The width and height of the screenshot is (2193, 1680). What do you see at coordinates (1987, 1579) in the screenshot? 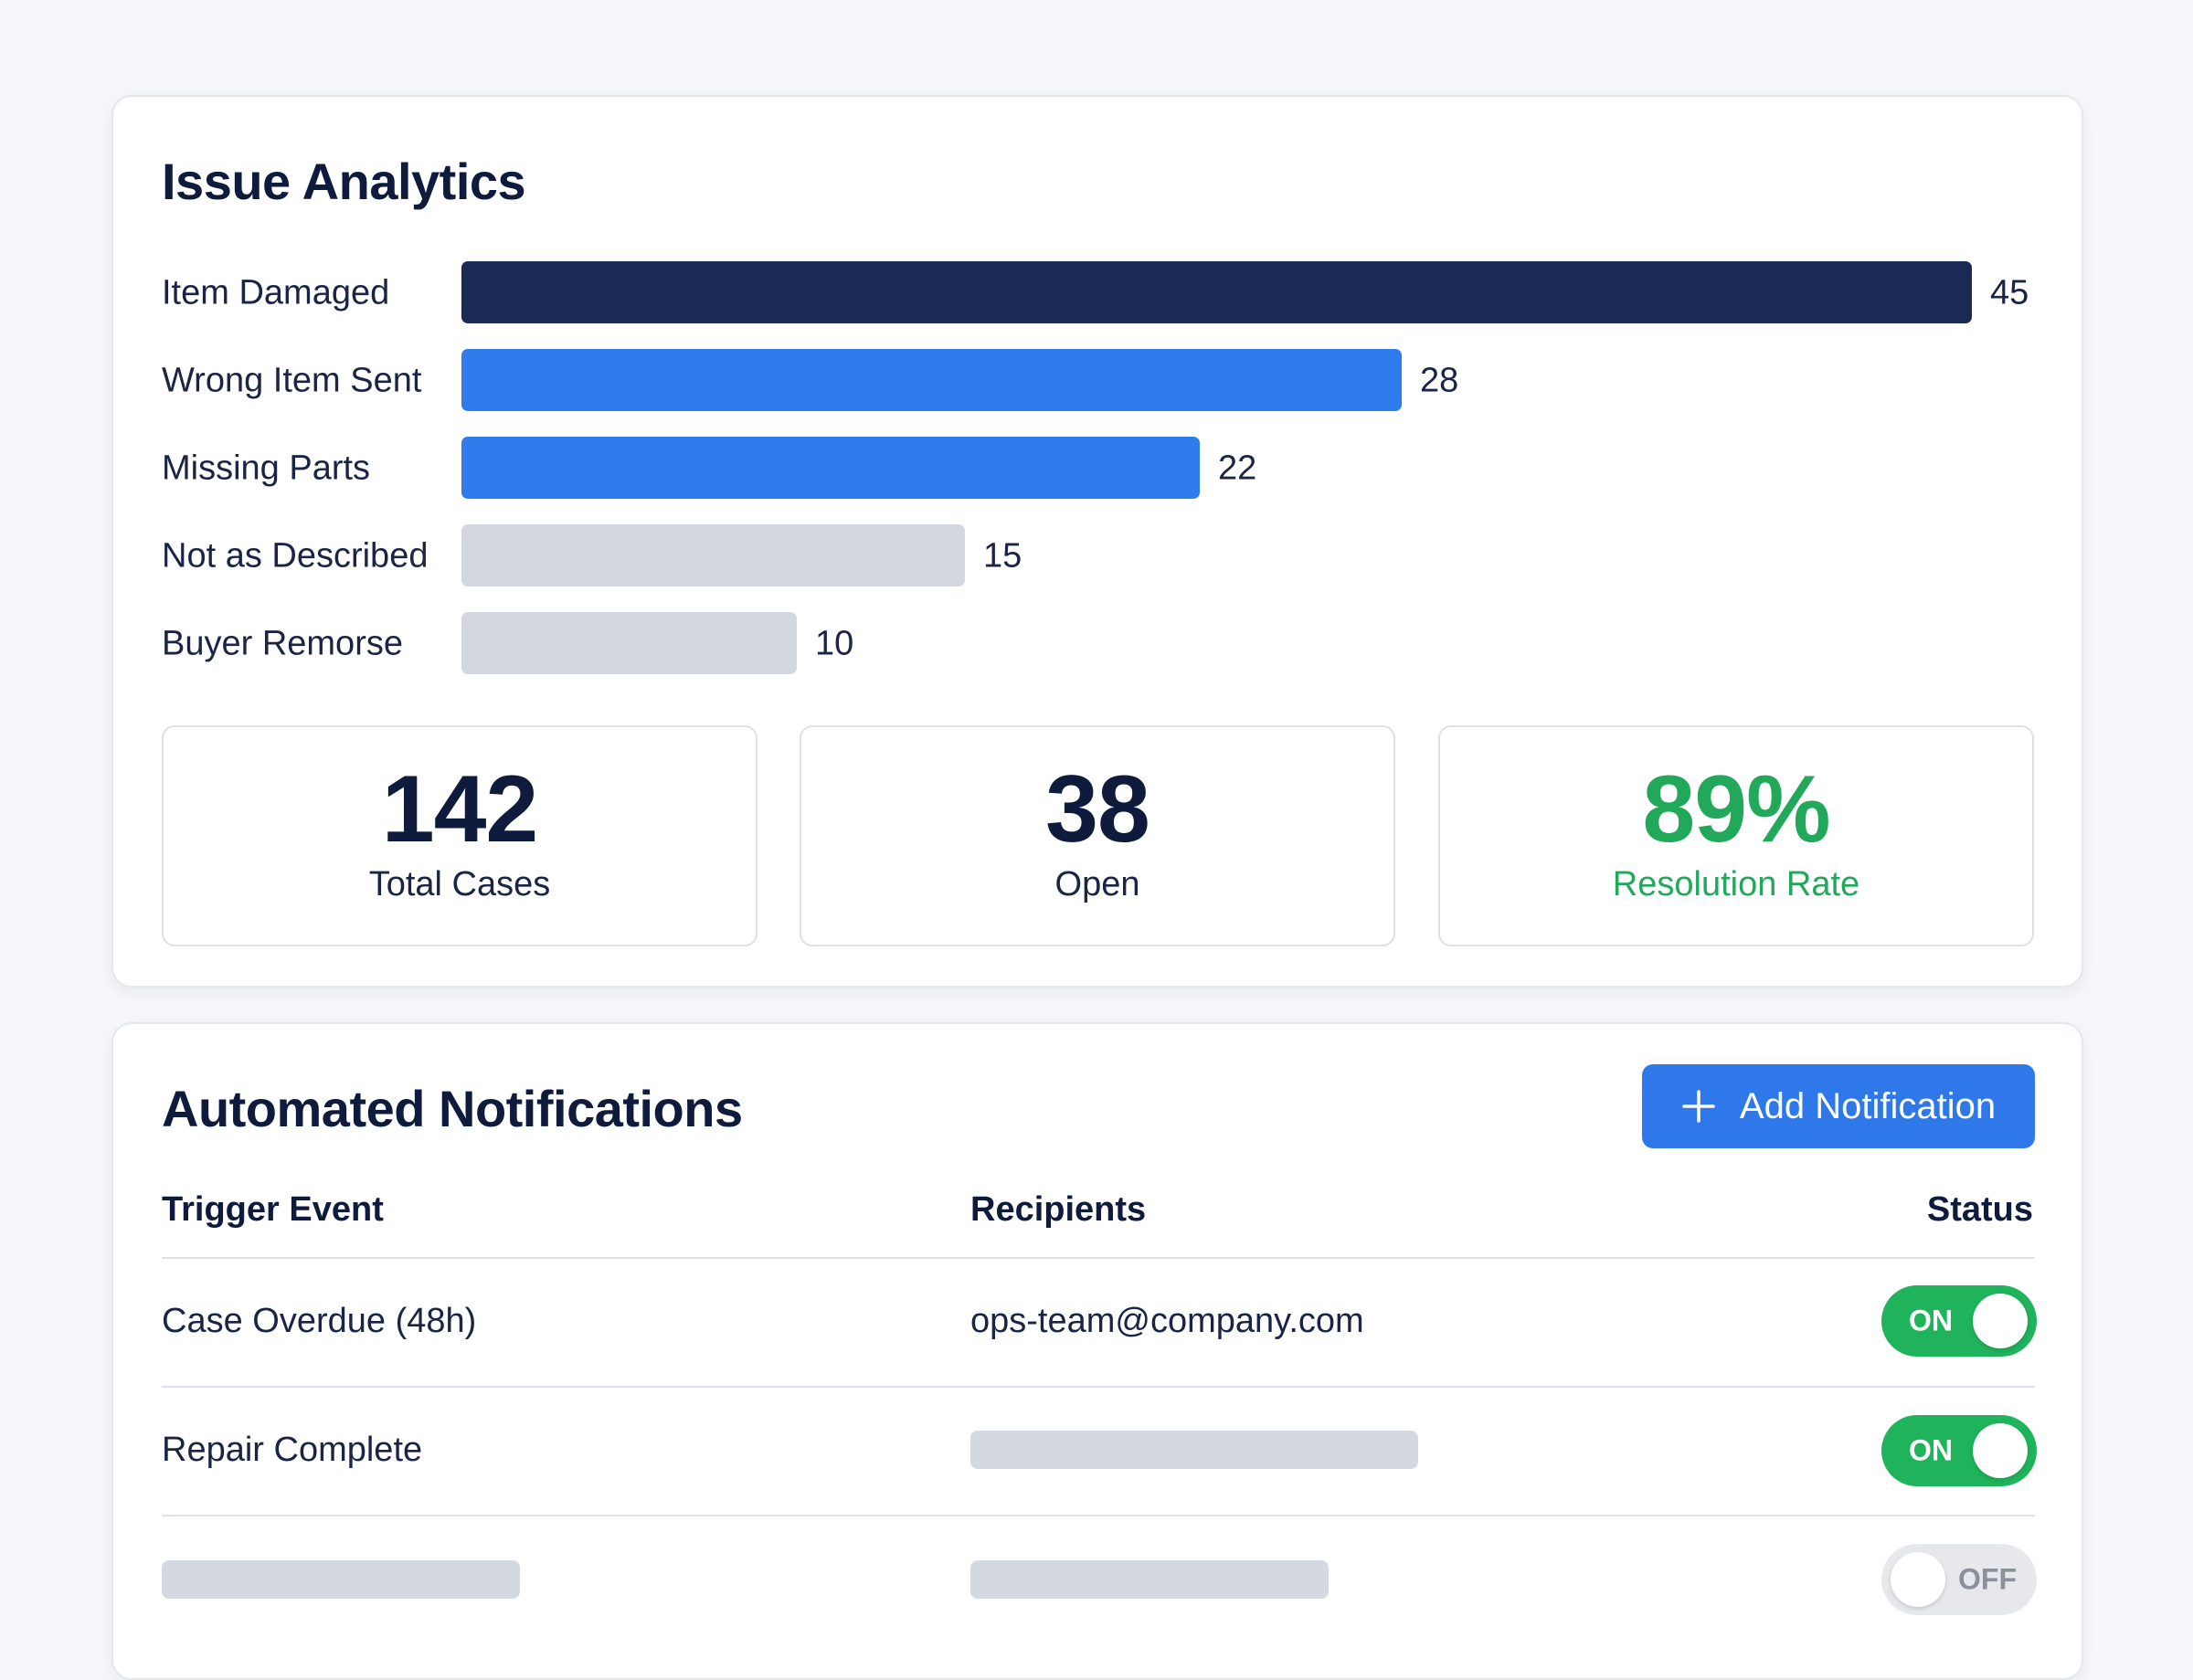
I see `toggle-state-label: OFF` at bounding box center [1987, 1579].